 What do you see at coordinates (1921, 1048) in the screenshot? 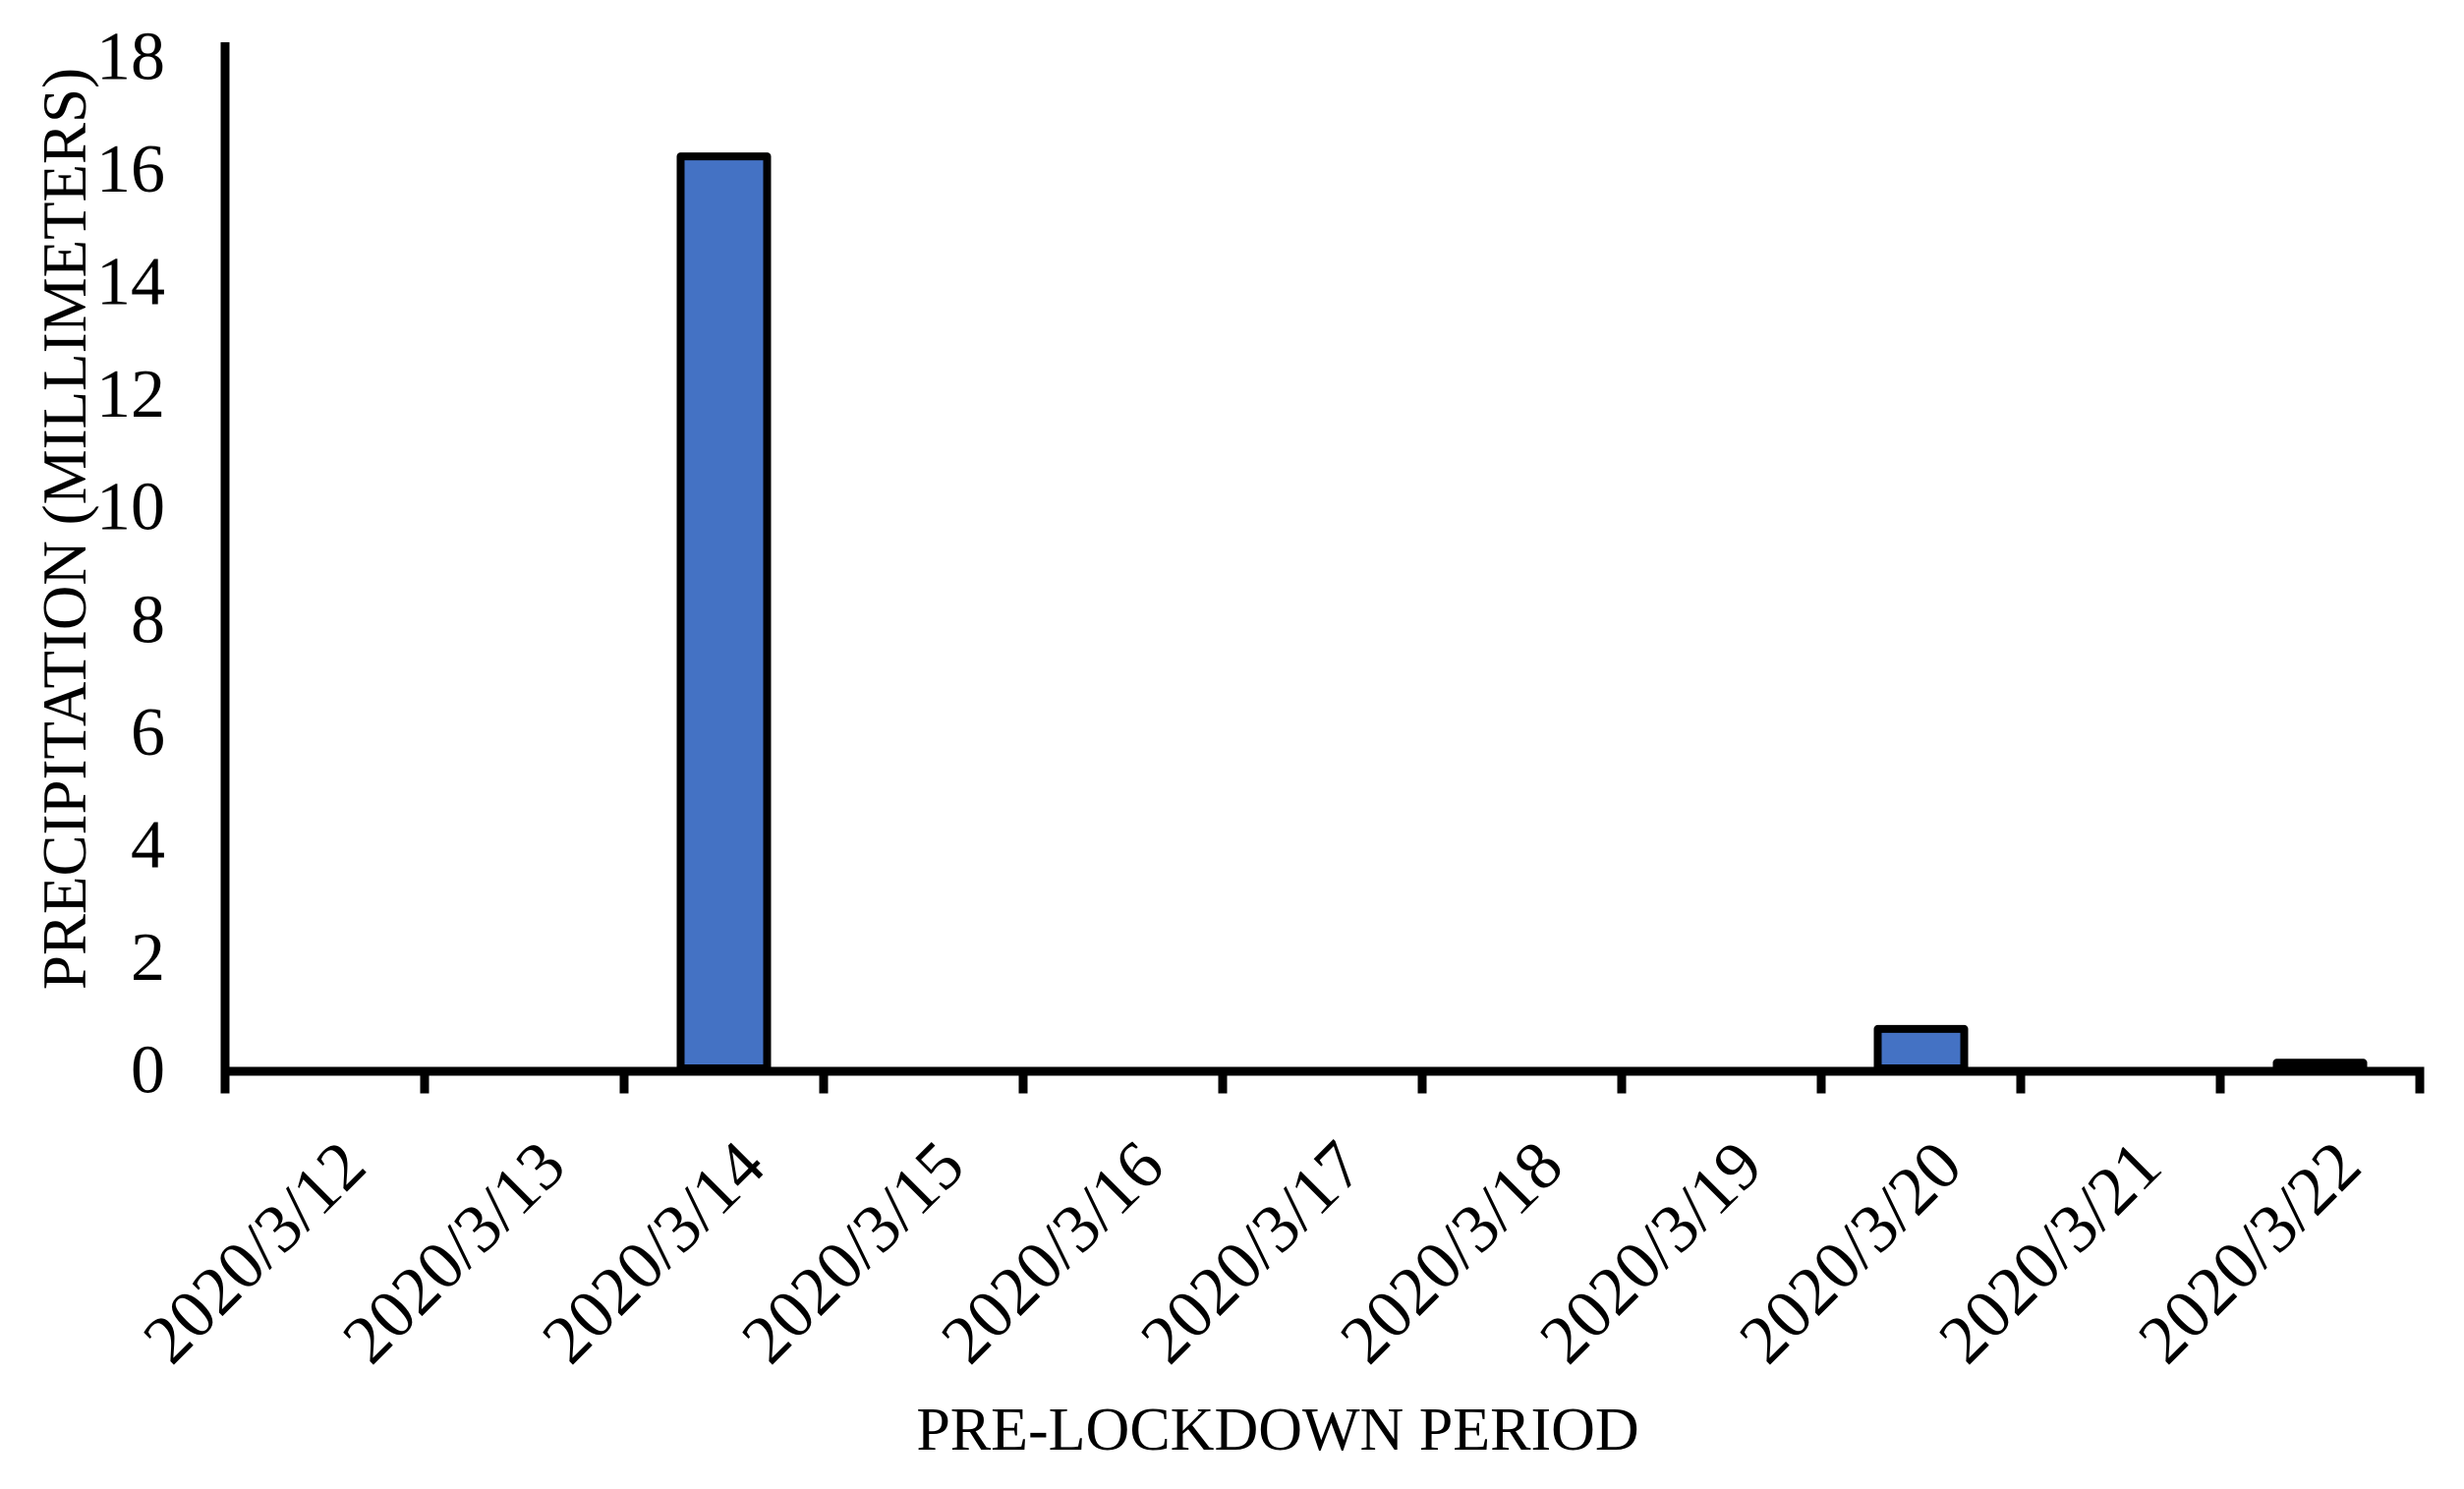
I see `bar-2020/3/20` at bounding box center [1921, 1048].